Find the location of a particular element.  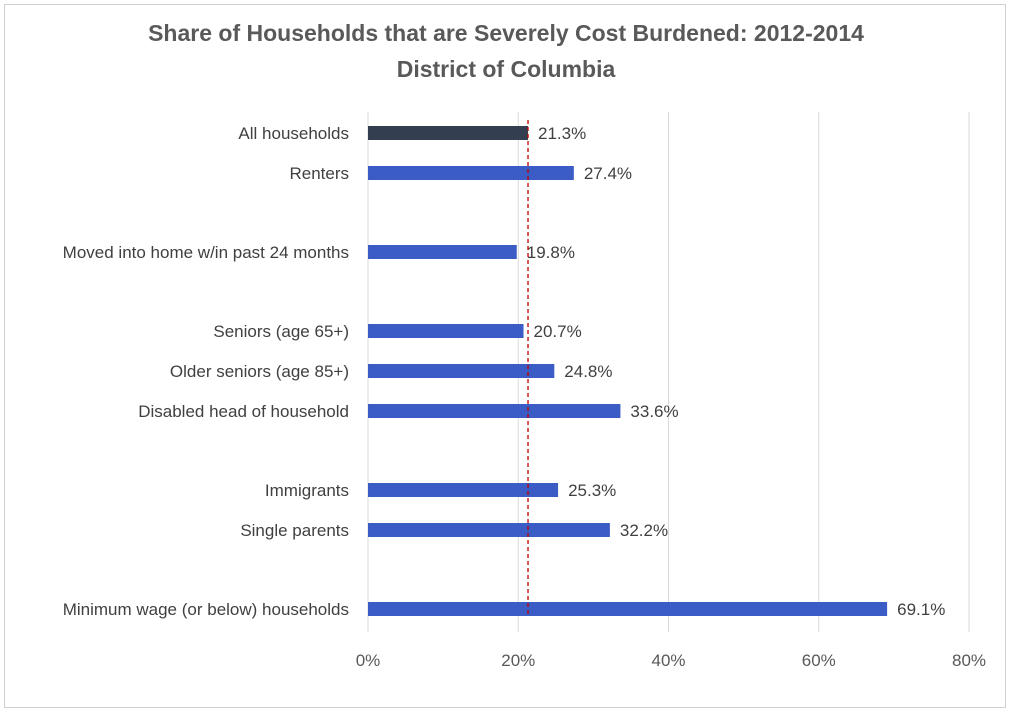

category-label: Single parents is located at coordinates (294, 530).